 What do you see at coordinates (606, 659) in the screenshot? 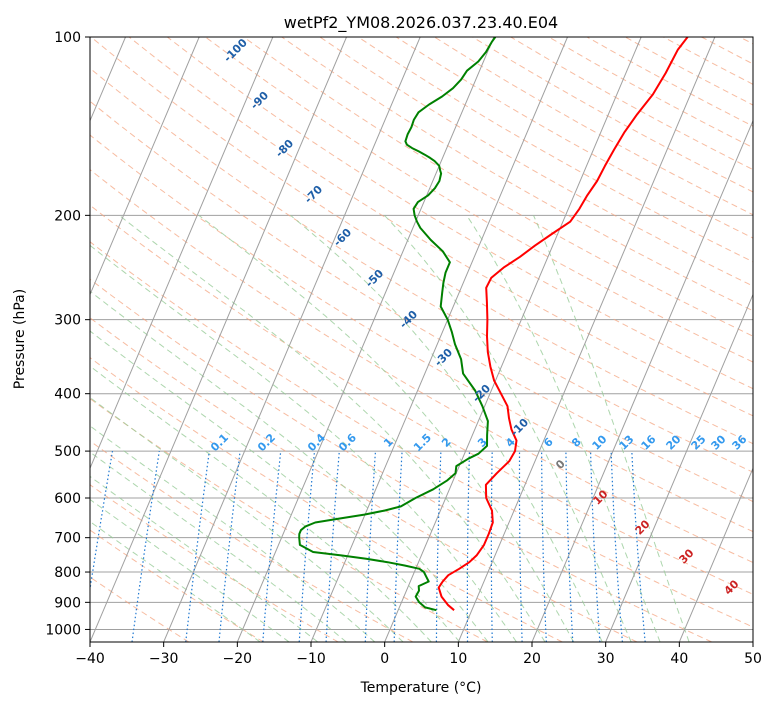
I see `x-tick-label: 30` at bounding box center [606, 659].